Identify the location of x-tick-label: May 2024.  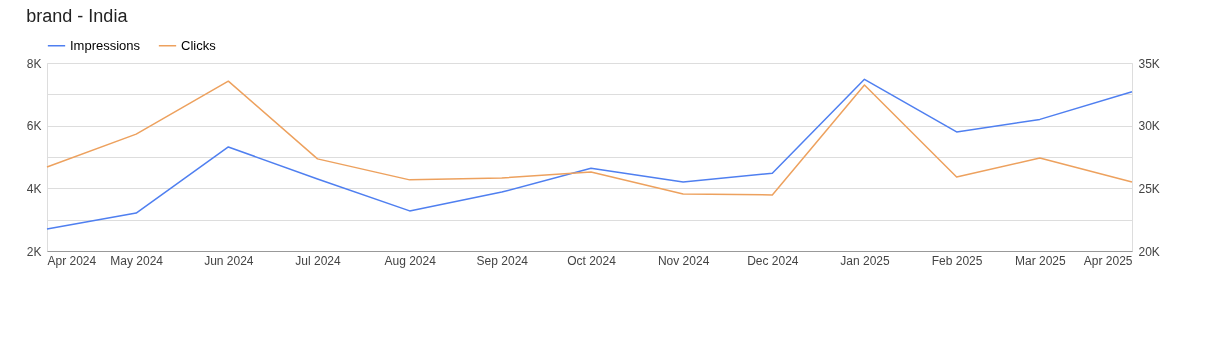
(137, 260).